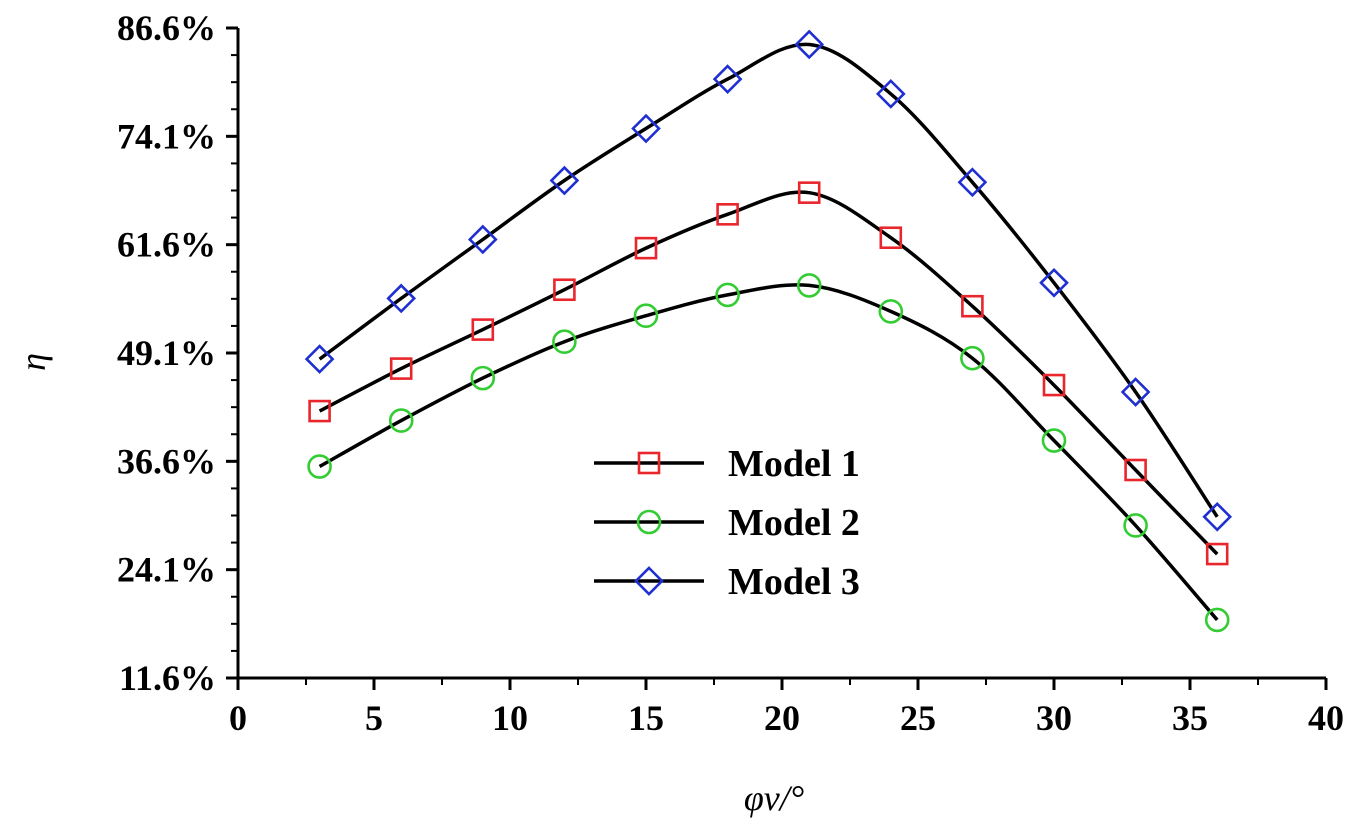  I want to click on y-tick-label: 86.6%, so click(166, 28).